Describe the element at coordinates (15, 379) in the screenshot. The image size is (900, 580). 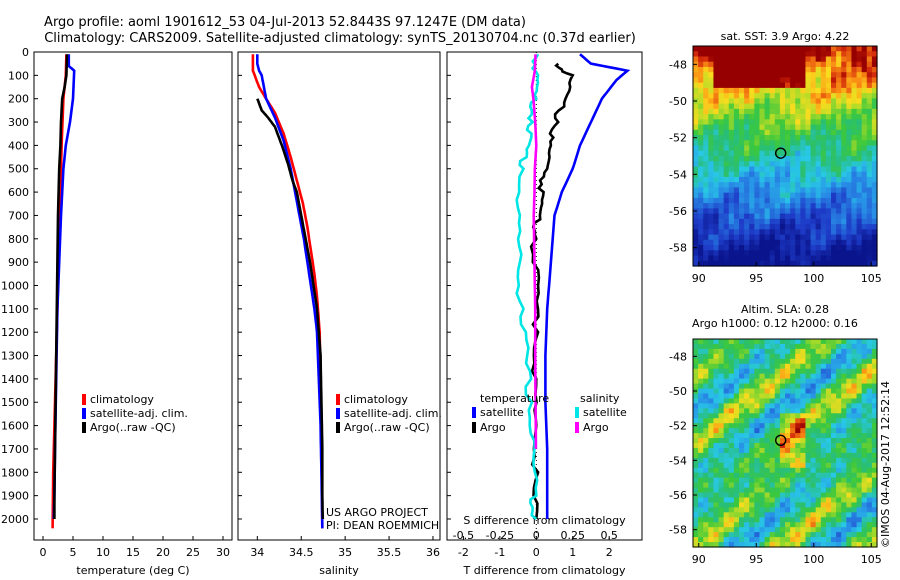
I see `y-tick-label: 1400` at that location.